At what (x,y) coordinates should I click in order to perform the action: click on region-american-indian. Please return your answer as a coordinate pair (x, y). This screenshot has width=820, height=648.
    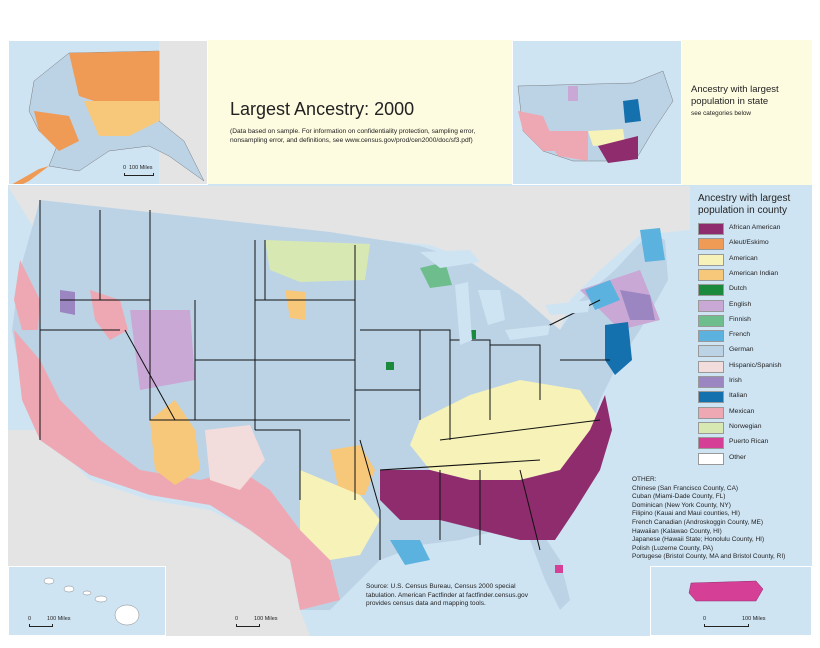
    Looking at the image, I should click on (175, 442).